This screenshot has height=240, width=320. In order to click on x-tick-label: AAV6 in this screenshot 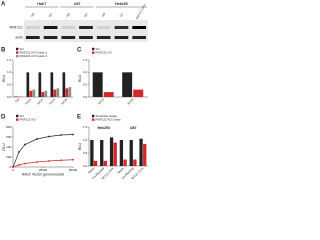, I will do `click(130, 101)`.